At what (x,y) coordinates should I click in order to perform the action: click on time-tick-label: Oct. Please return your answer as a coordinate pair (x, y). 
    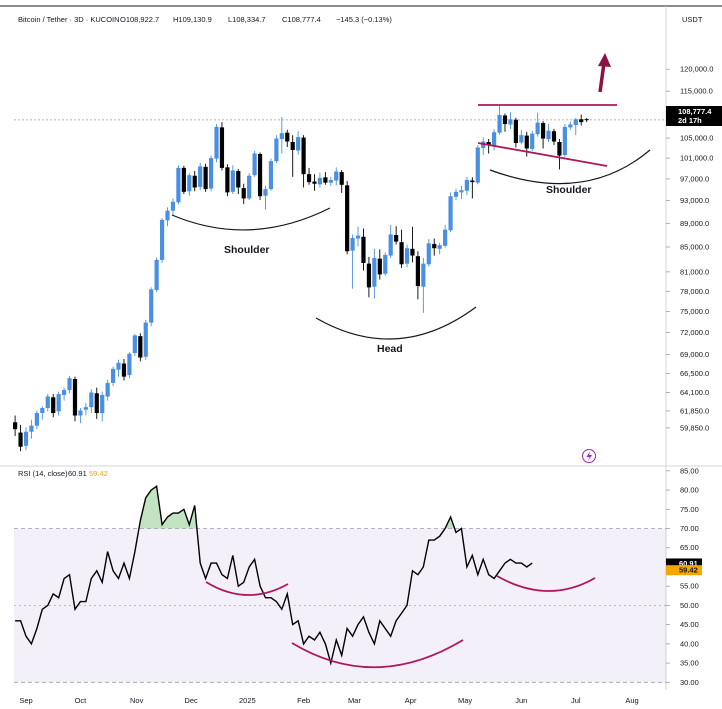
    Looking at the image, I should click on (81, 700).